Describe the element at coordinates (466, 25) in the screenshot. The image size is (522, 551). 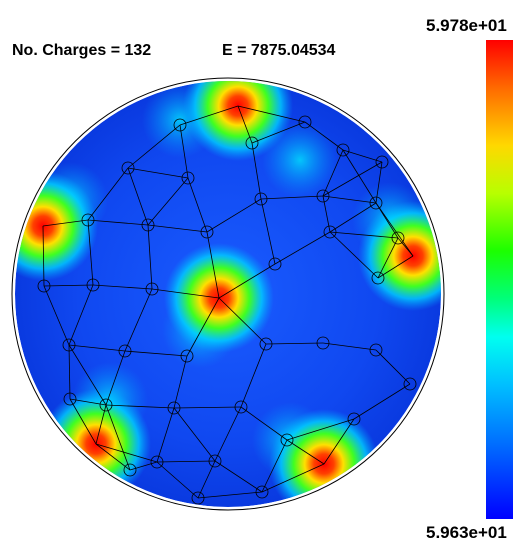
I see `colorbar-max-label: 5.978e+01` at that location.